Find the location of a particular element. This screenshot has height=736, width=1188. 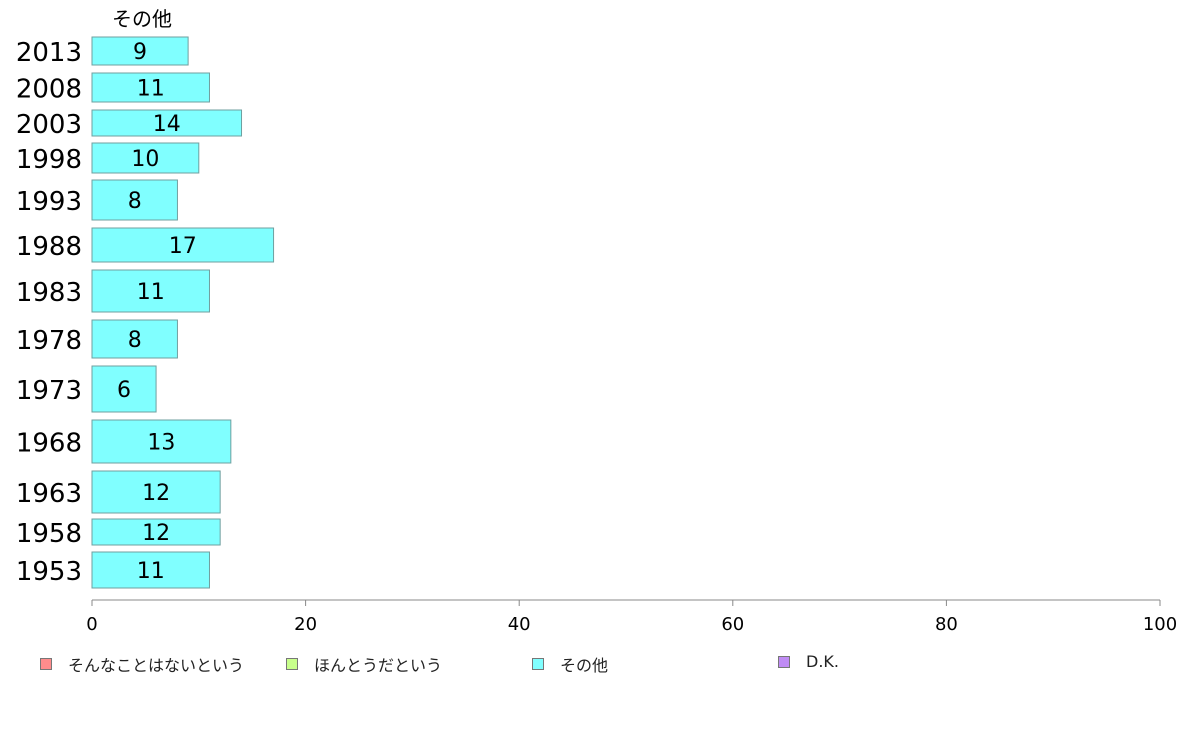

bar-value-label-2003: 14 is located at coordinates (167, 124).